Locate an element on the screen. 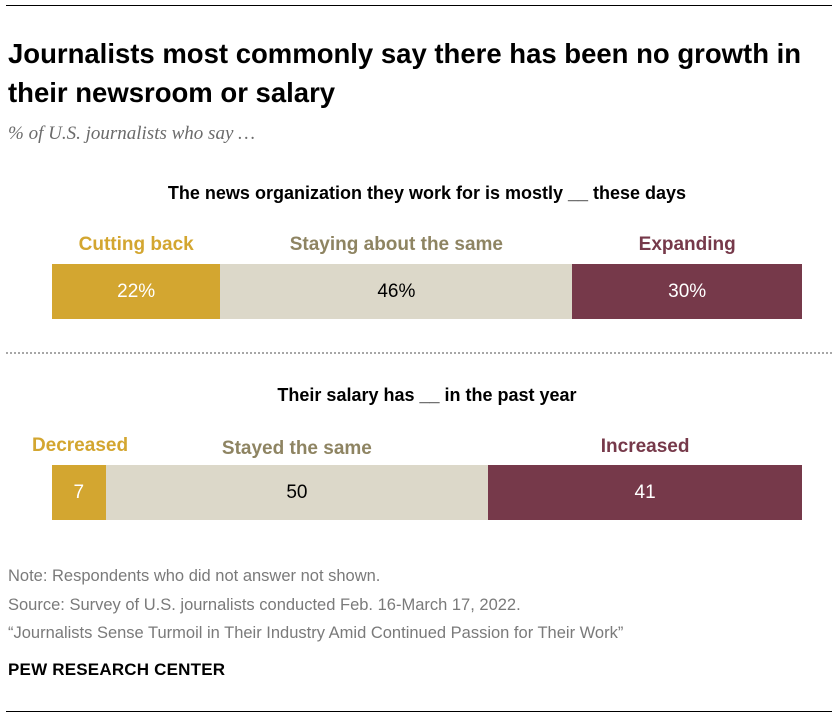 The height and width of the screenshot is (718, 838). brand-logo-text: PEW RESEARCH CENTER is located at coordinates (117, 669).